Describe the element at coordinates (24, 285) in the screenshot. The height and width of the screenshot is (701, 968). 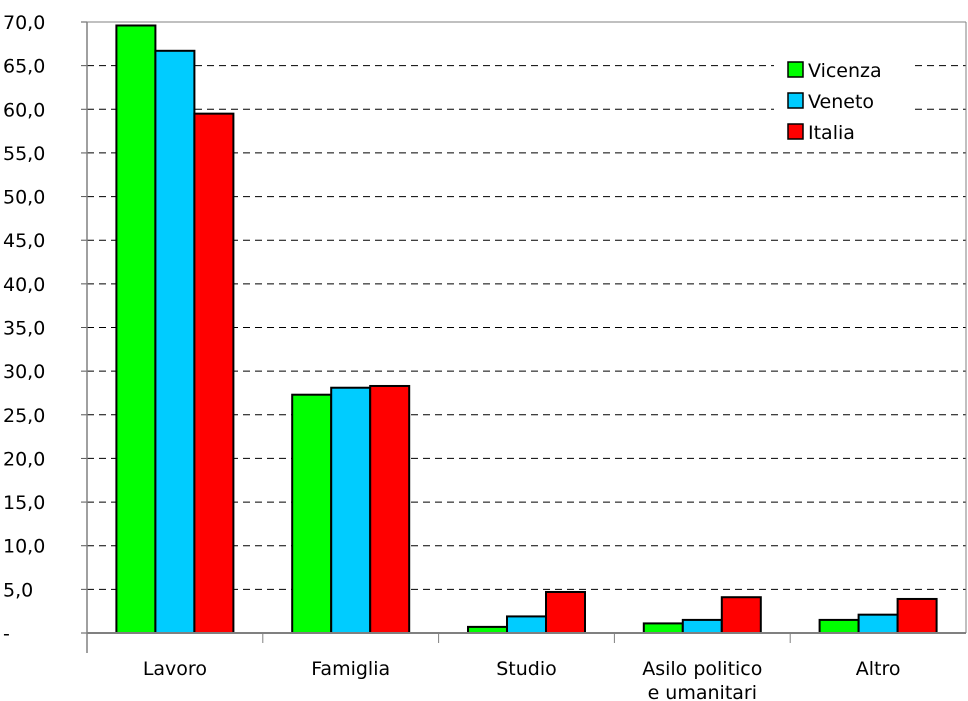
I see `y-tick-label: 40,0` at that location.